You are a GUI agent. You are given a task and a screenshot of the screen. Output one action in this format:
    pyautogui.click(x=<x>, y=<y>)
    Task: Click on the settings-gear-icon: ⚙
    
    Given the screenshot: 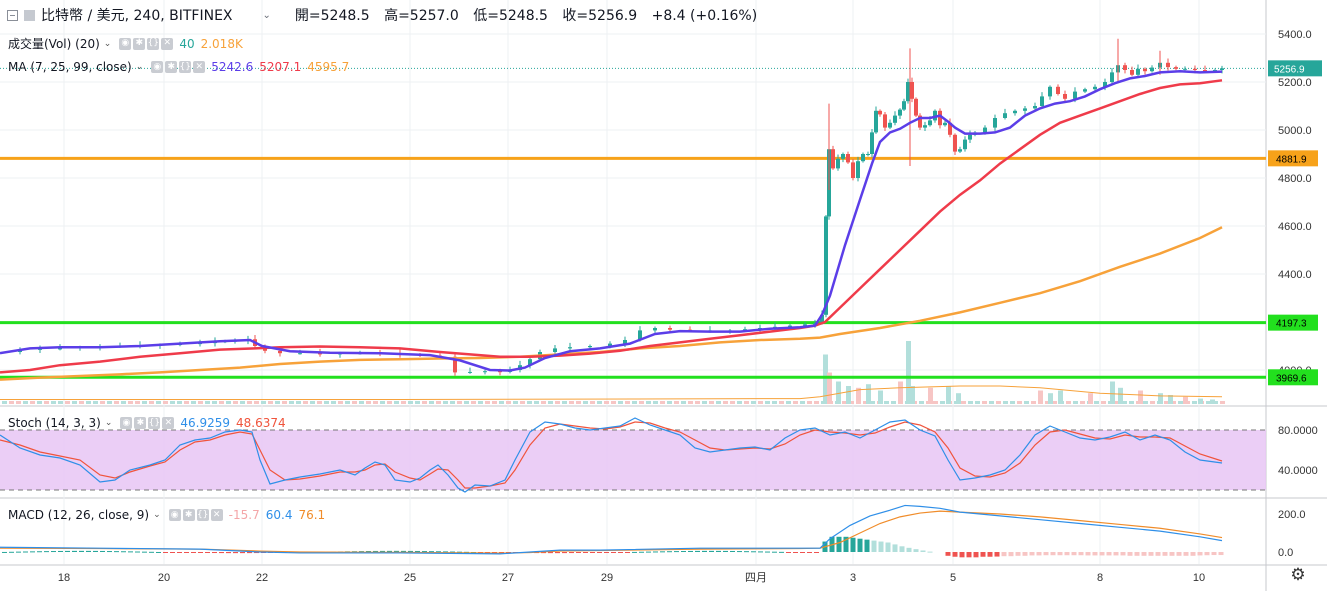 What is the action you would take?
    pyautogui.click(x=1298, y=575)
    